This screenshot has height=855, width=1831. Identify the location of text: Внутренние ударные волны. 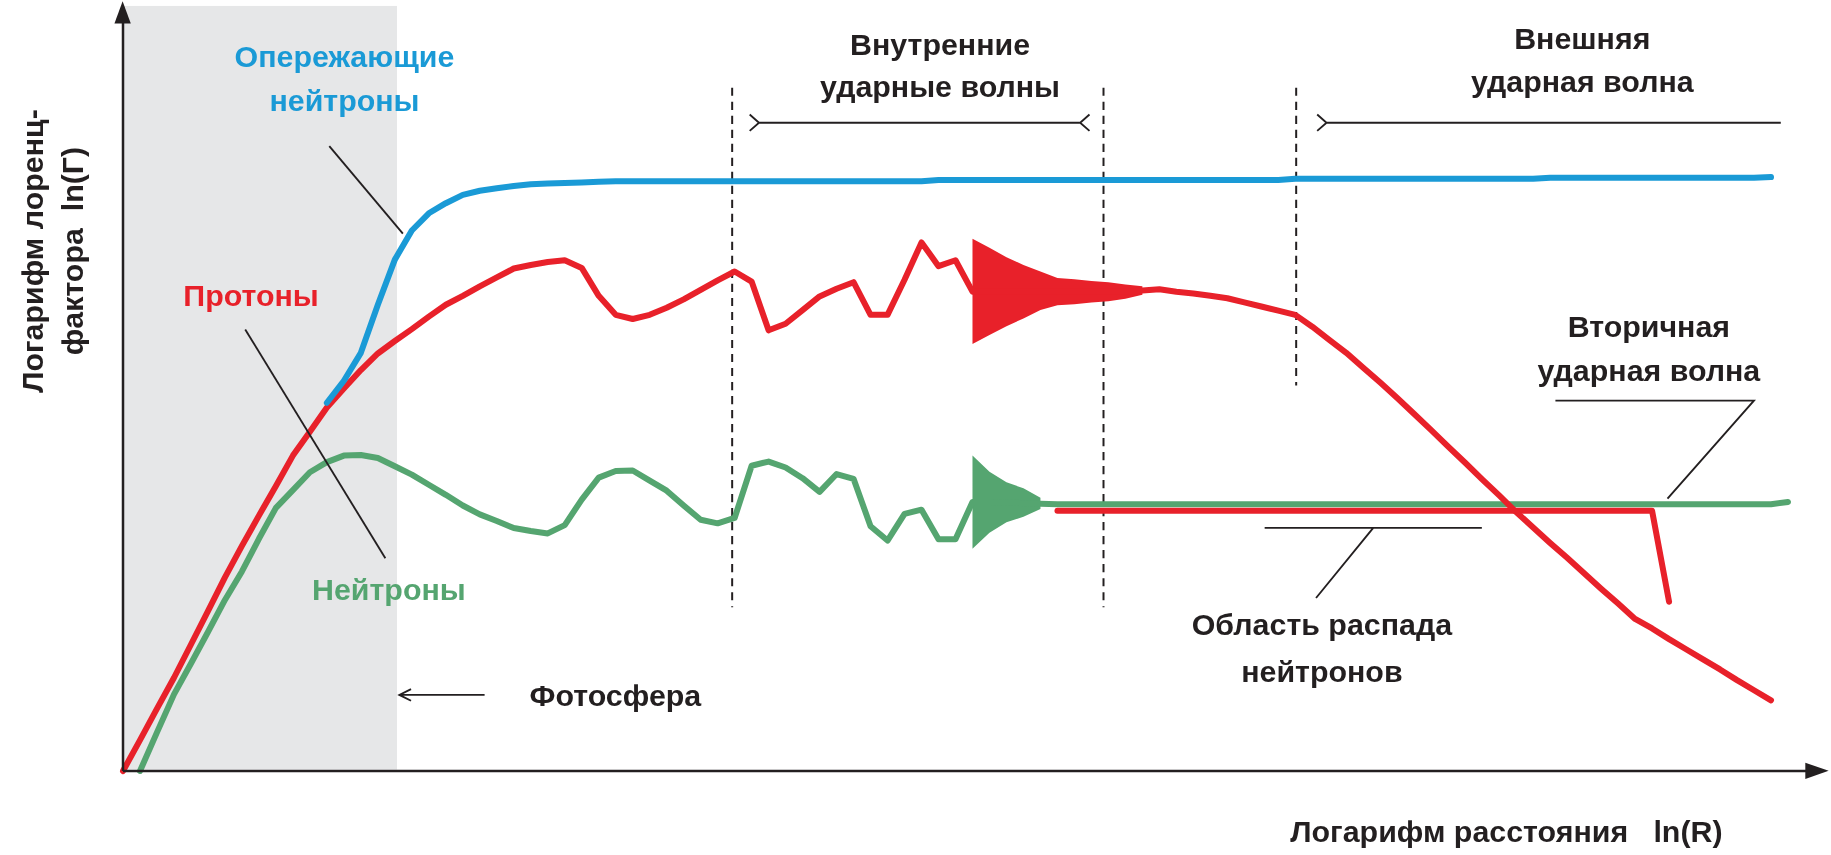
(940, 66).